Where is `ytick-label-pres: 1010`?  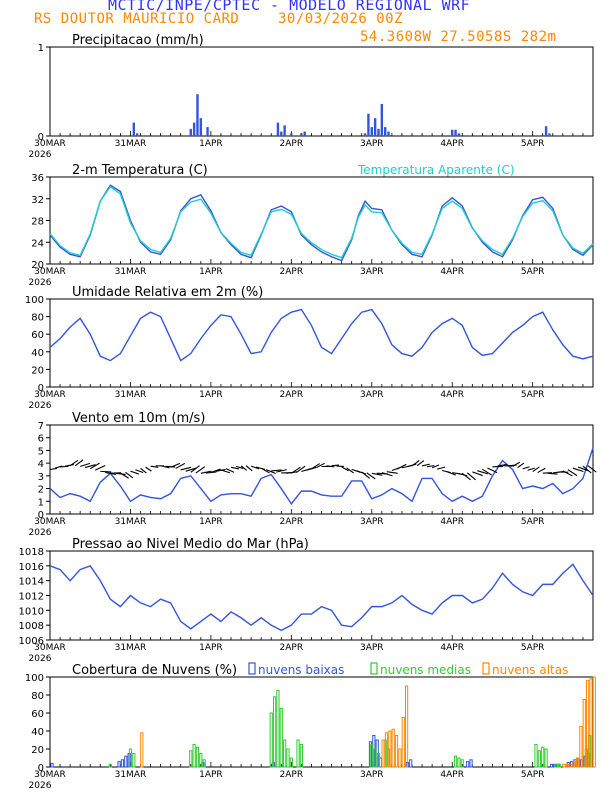 ytick-label-pres: 1010 is located at coordinates (31, 611).